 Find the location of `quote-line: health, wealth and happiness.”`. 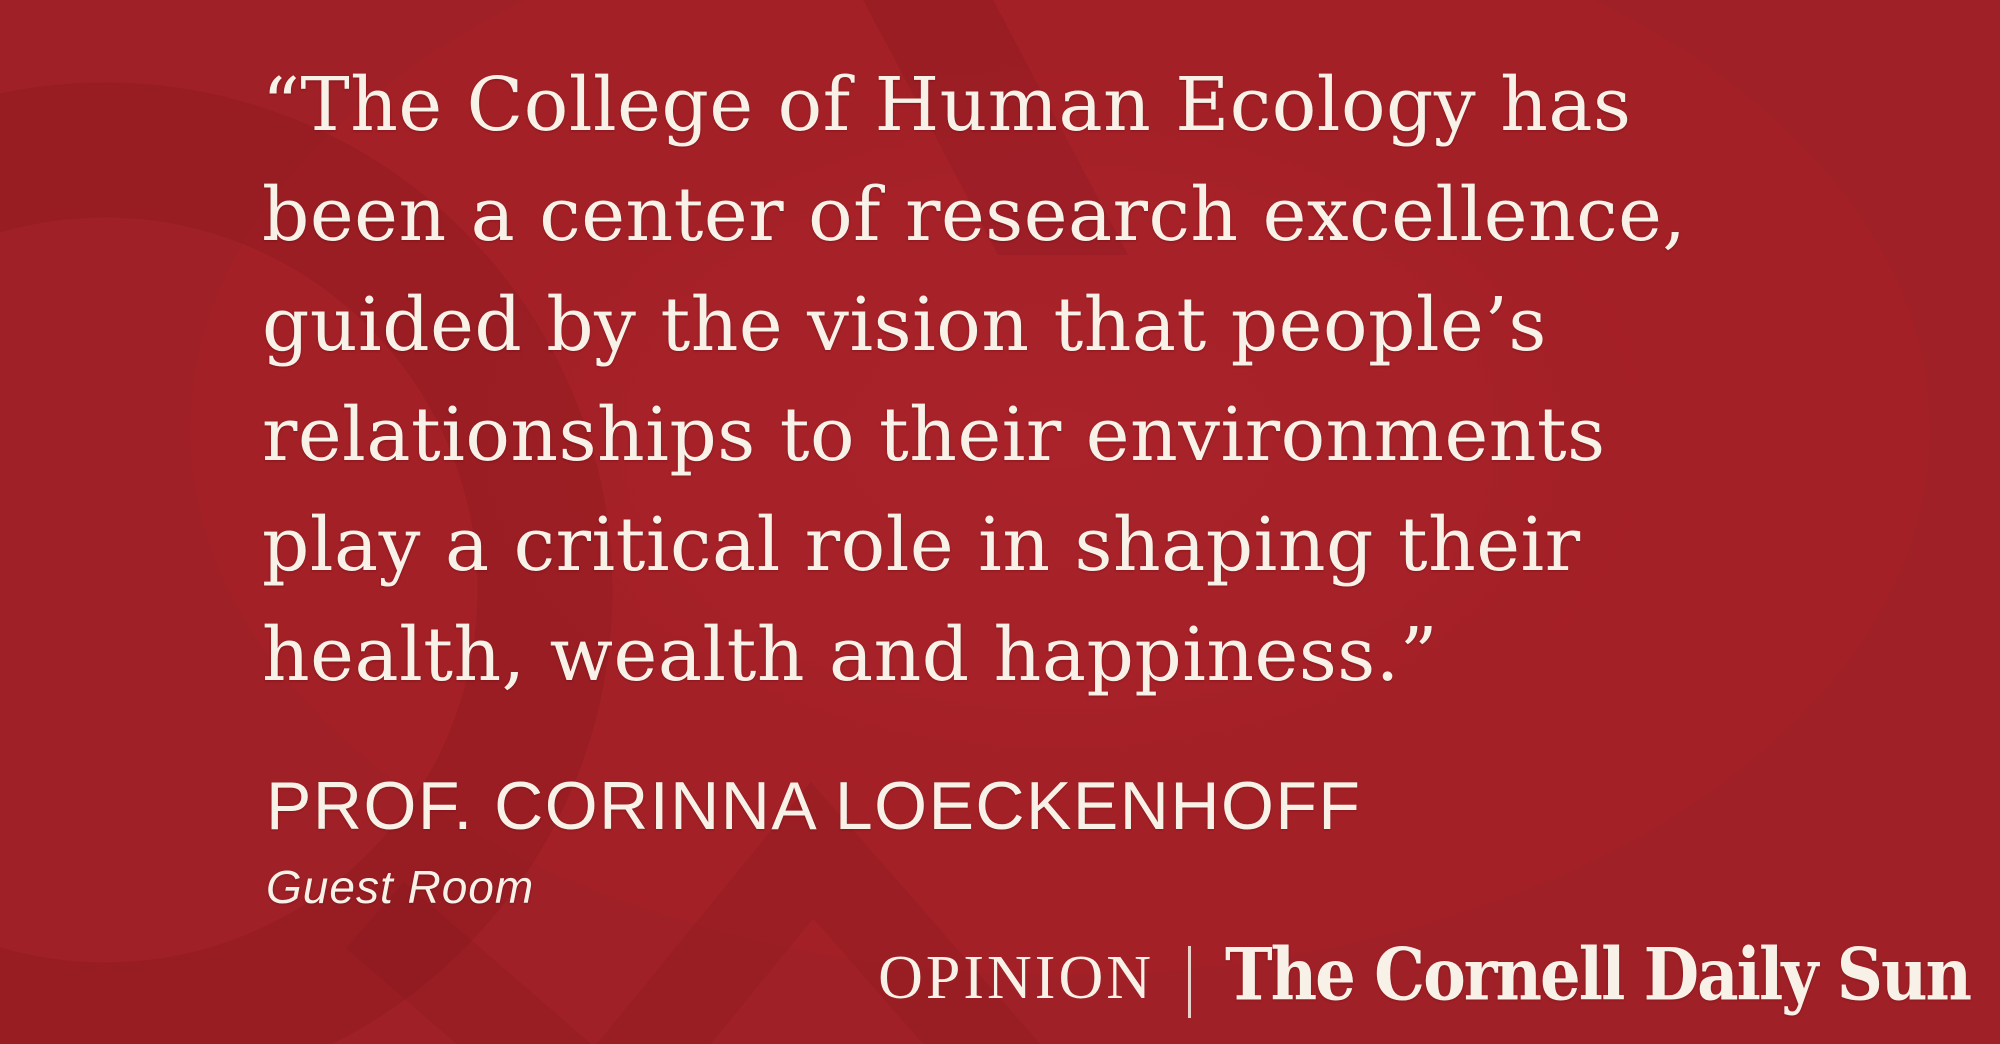

quote-line: health, wealth and happiness.” is located at coordinates (850, 655).